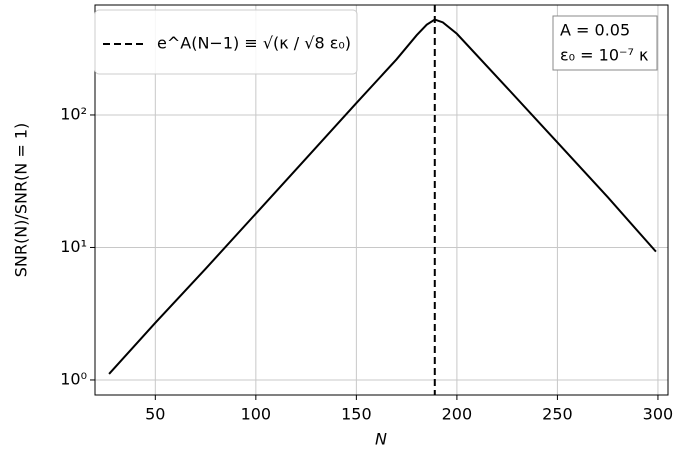 Image resolution: width=685 pixels, height=458 pixels. What do you see at coordinates (557, 414) in the screenshot?
I see `x-tick-label: 250` at bounding box center [557, 414].